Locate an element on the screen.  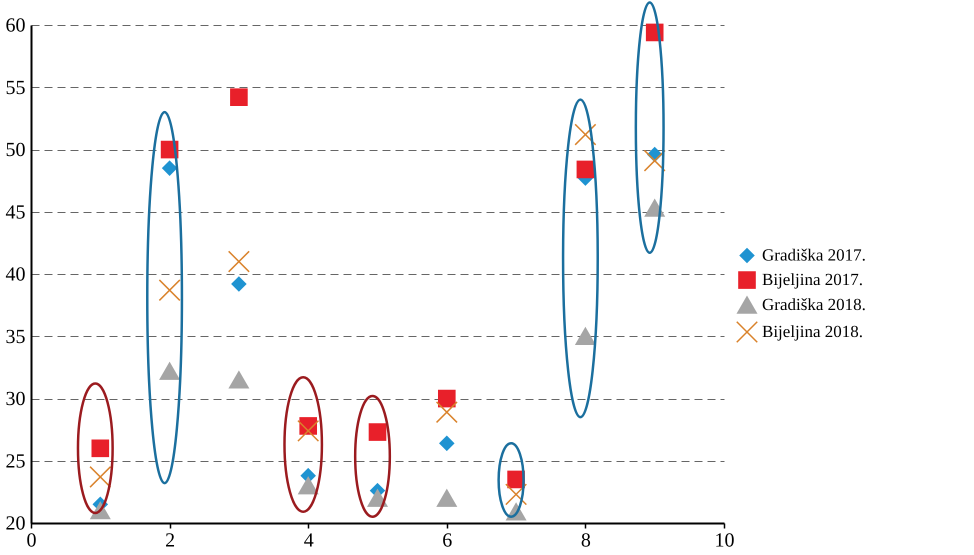
y-tick-label: 40 is located at coordinates (16, 275).